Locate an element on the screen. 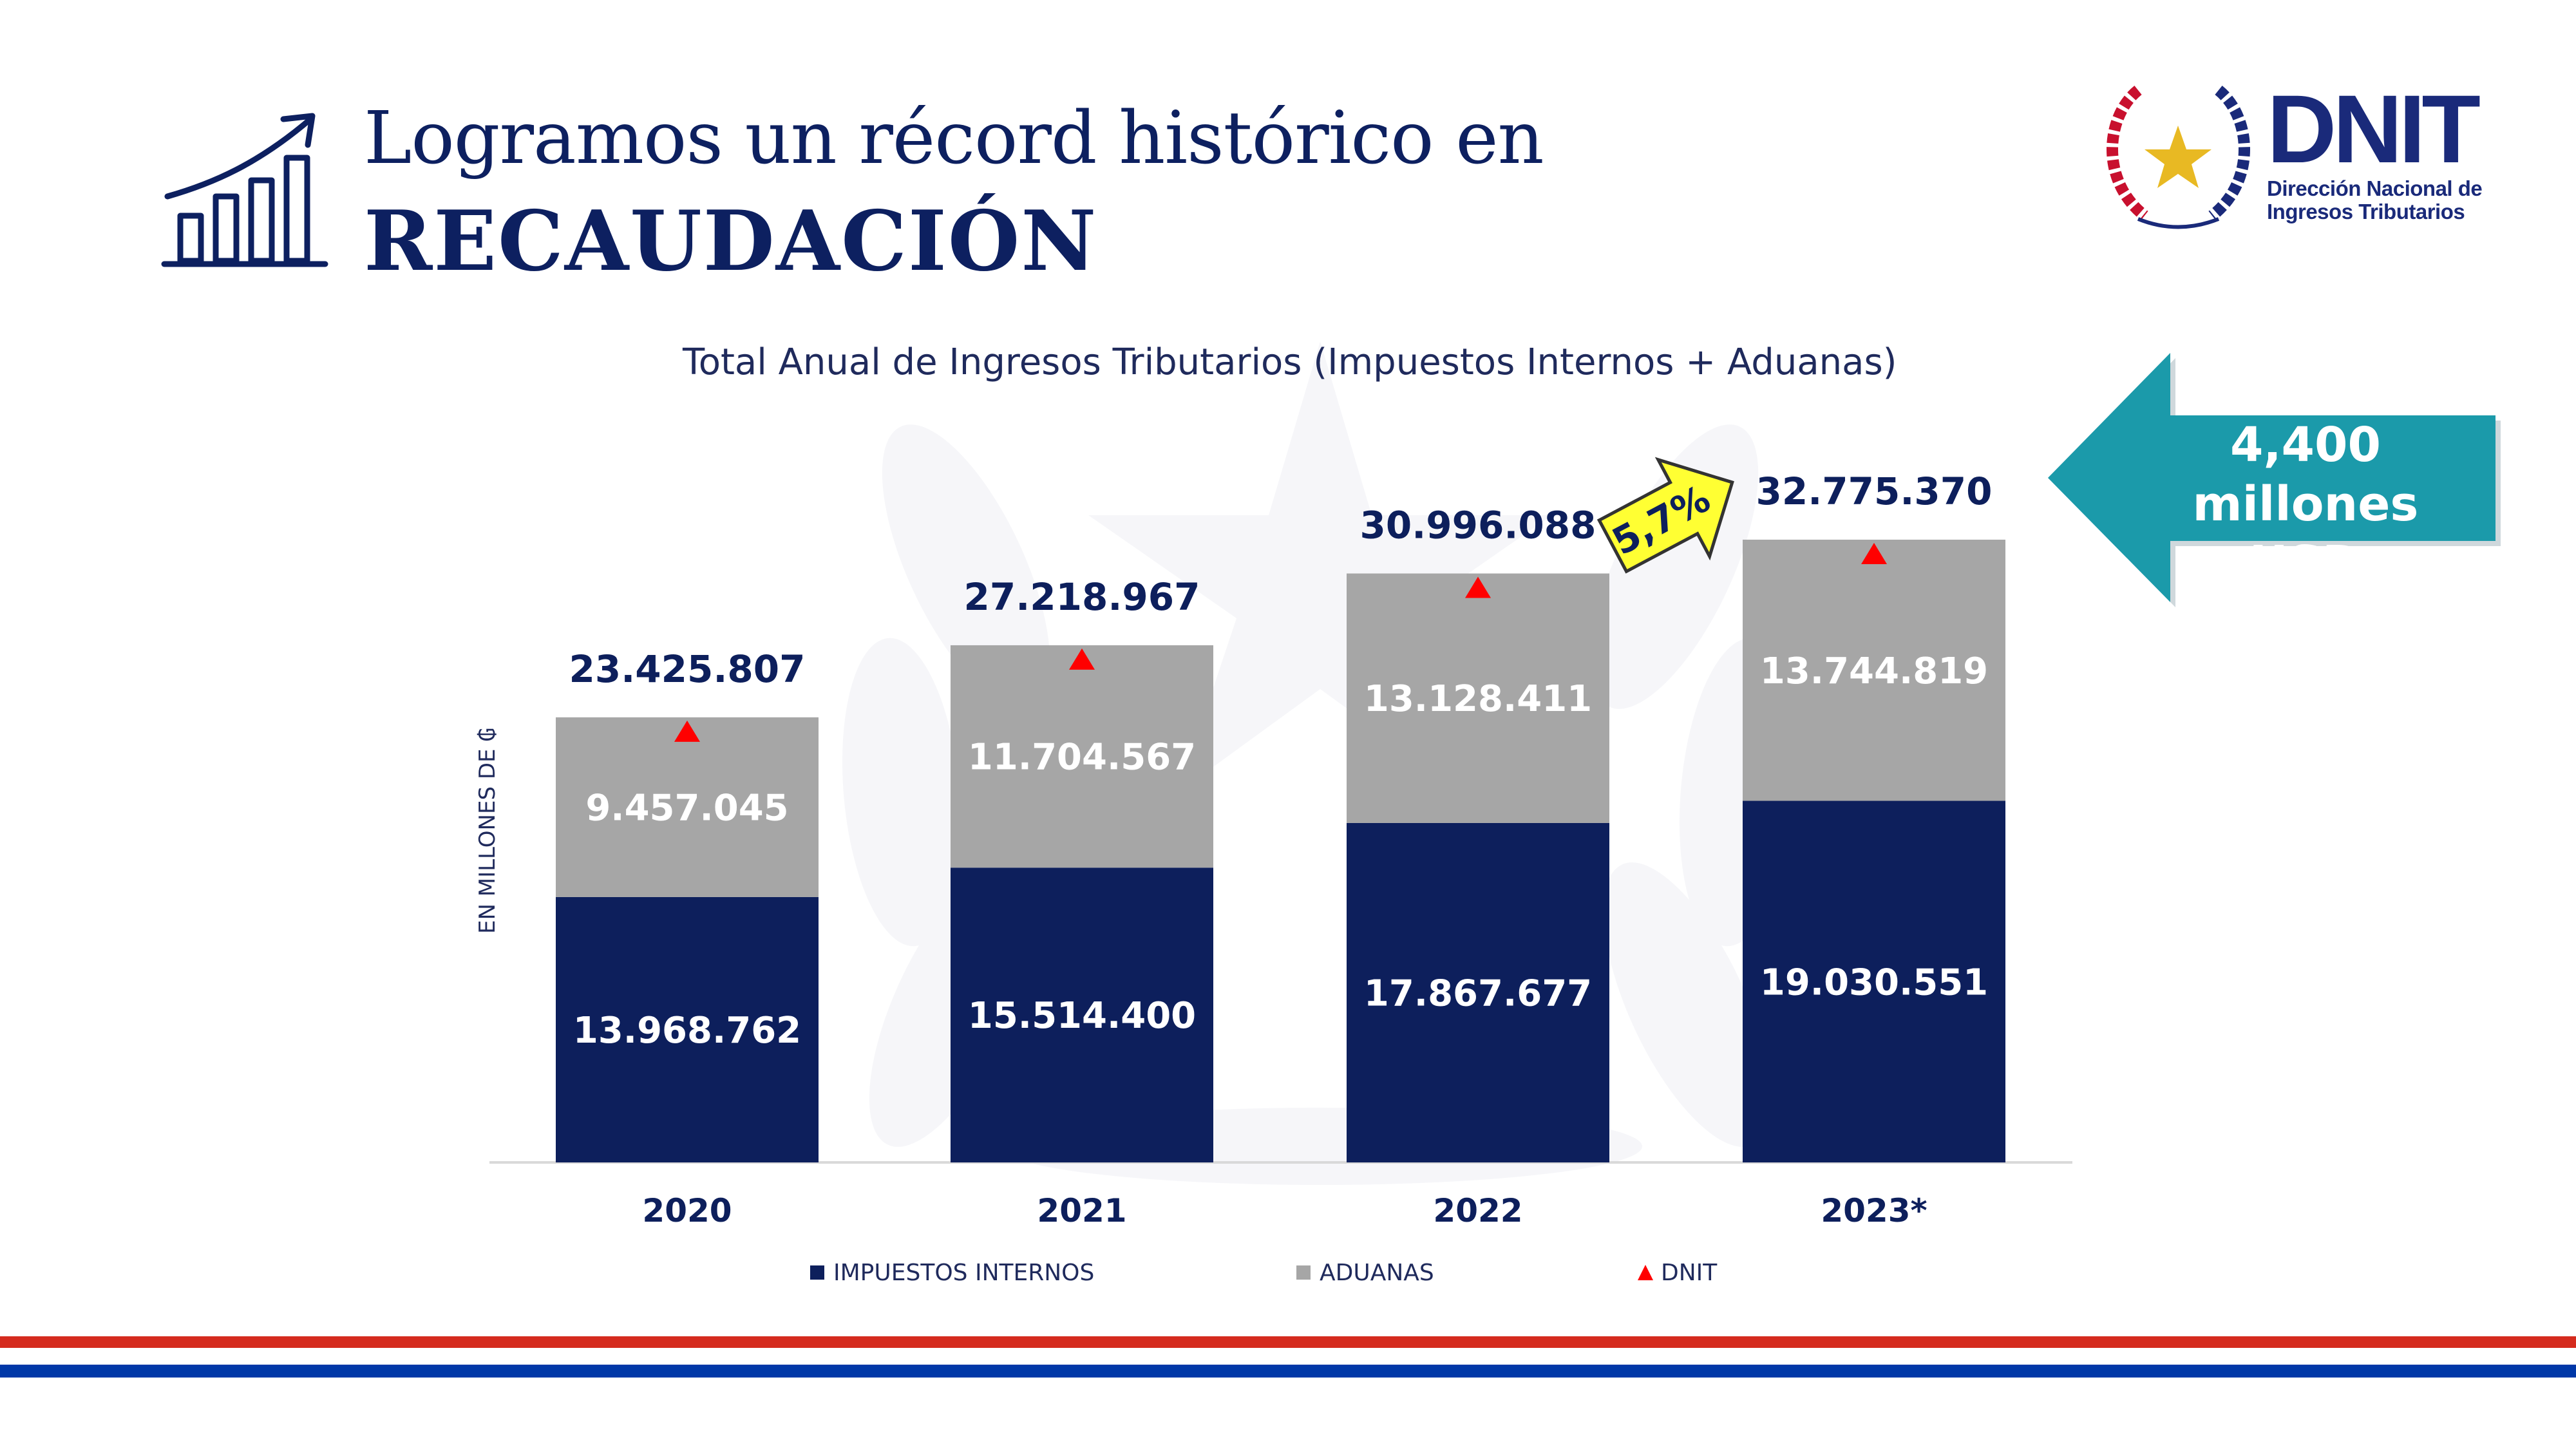 The width and height of the screenshot is (2576, 1449). flag-stripes is located at coordinates (1288, 1357).